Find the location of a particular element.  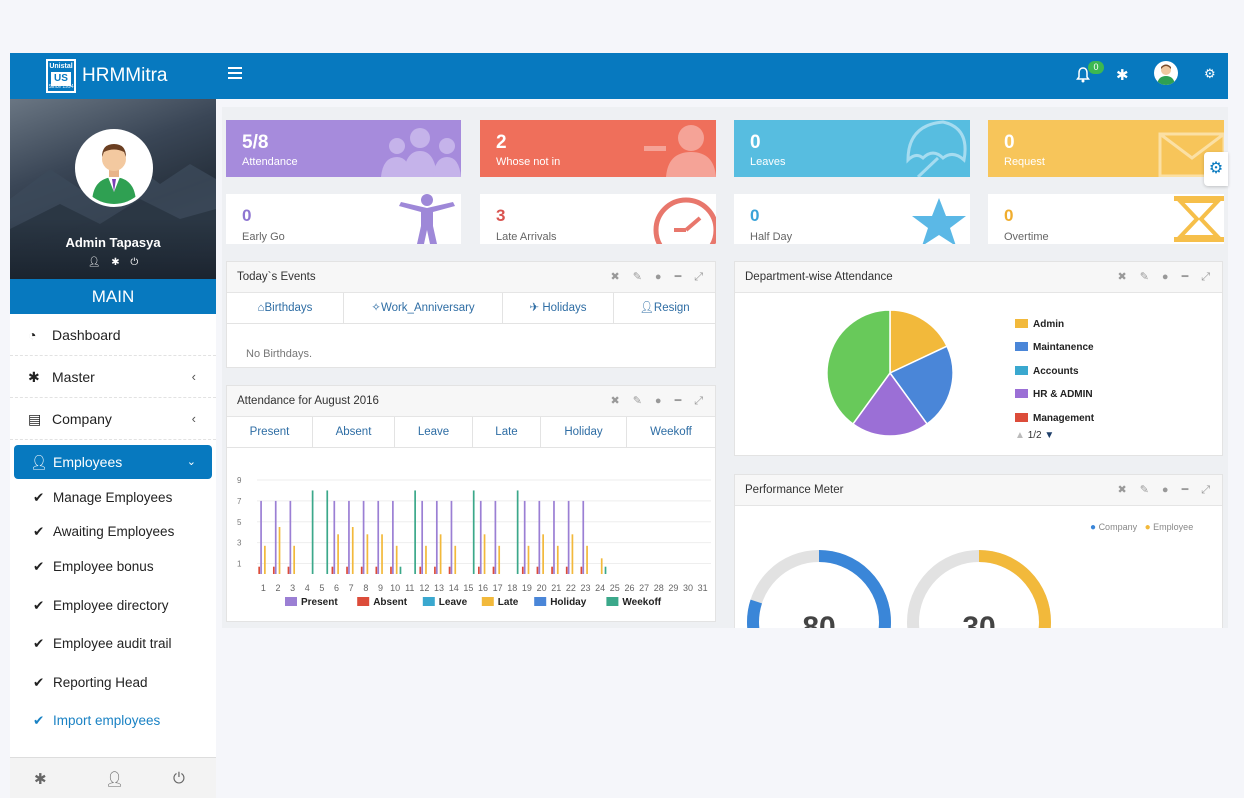

pager-up-icon: ▲ is located at coordinates (1020, 435).